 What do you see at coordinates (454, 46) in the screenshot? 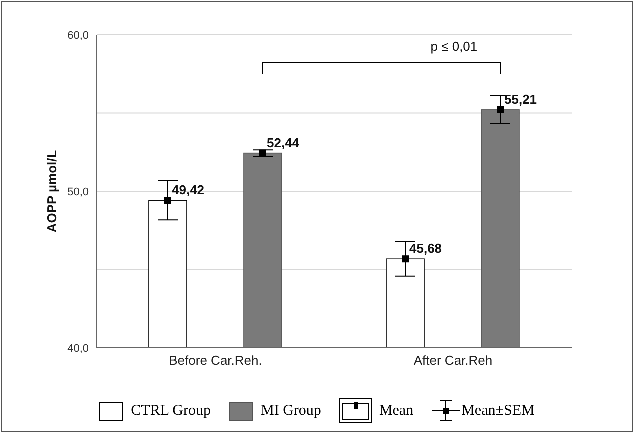
I see `annotation: p ≤ 0,01` at bounding box center [454, 46].